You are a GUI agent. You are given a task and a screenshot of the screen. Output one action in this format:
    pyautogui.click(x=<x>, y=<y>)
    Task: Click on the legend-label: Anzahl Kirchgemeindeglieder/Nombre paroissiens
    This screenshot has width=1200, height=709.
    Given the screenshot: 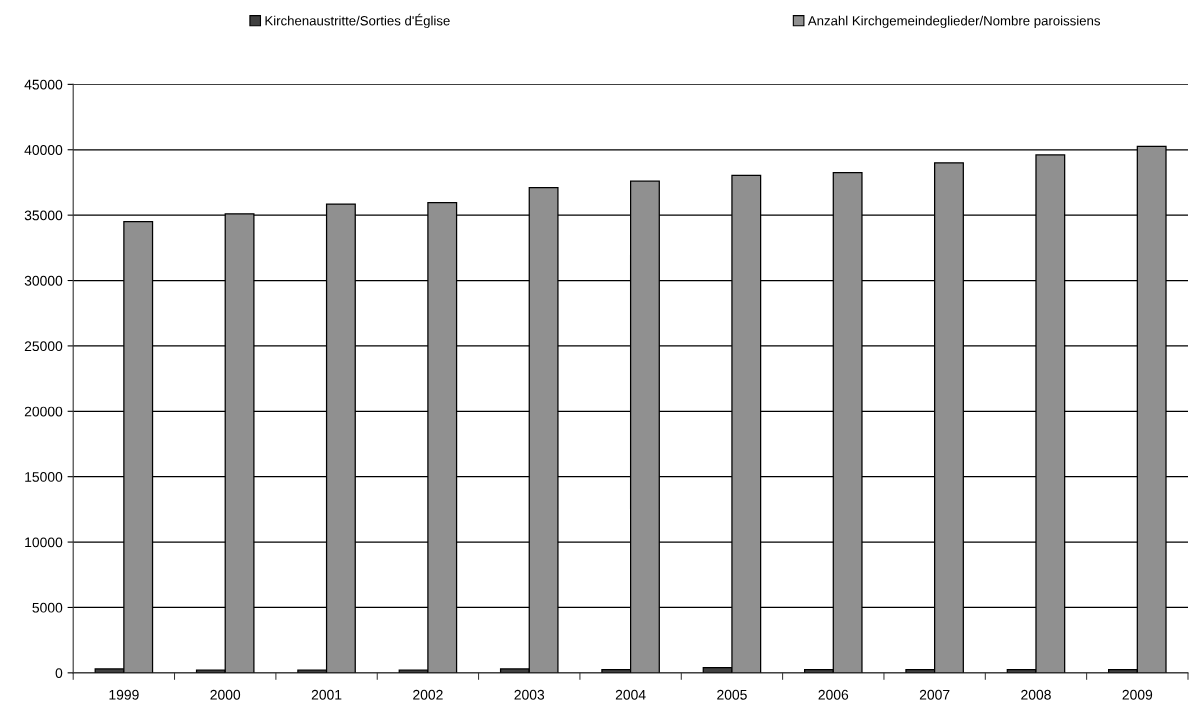 What is the action you would take?
    pyautogui.click(x=954, y=22)
    